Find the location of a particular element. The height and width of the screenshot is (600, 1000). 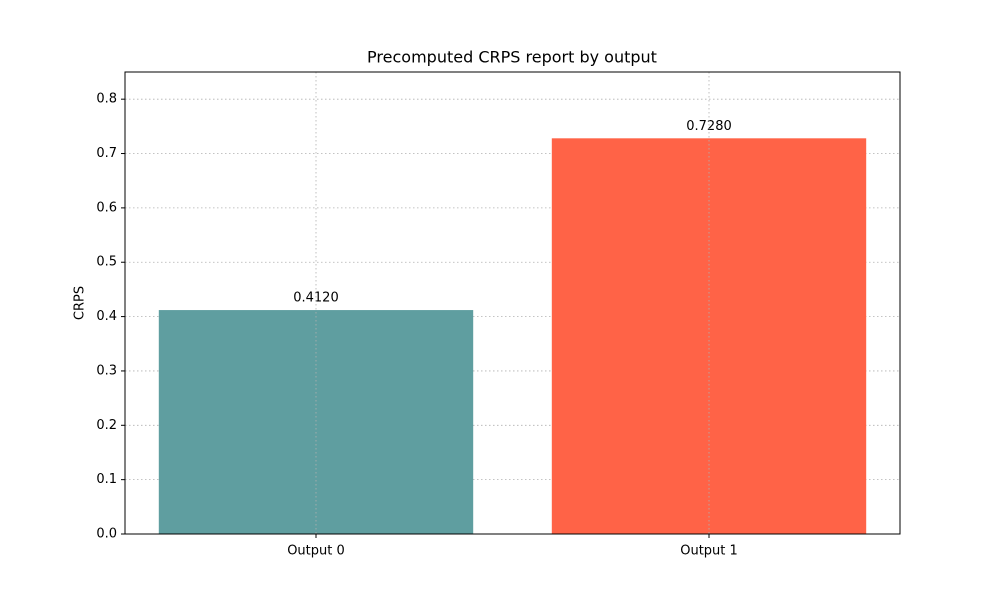

x-tick-label: Output 1 is located at coordinates (709, 551).